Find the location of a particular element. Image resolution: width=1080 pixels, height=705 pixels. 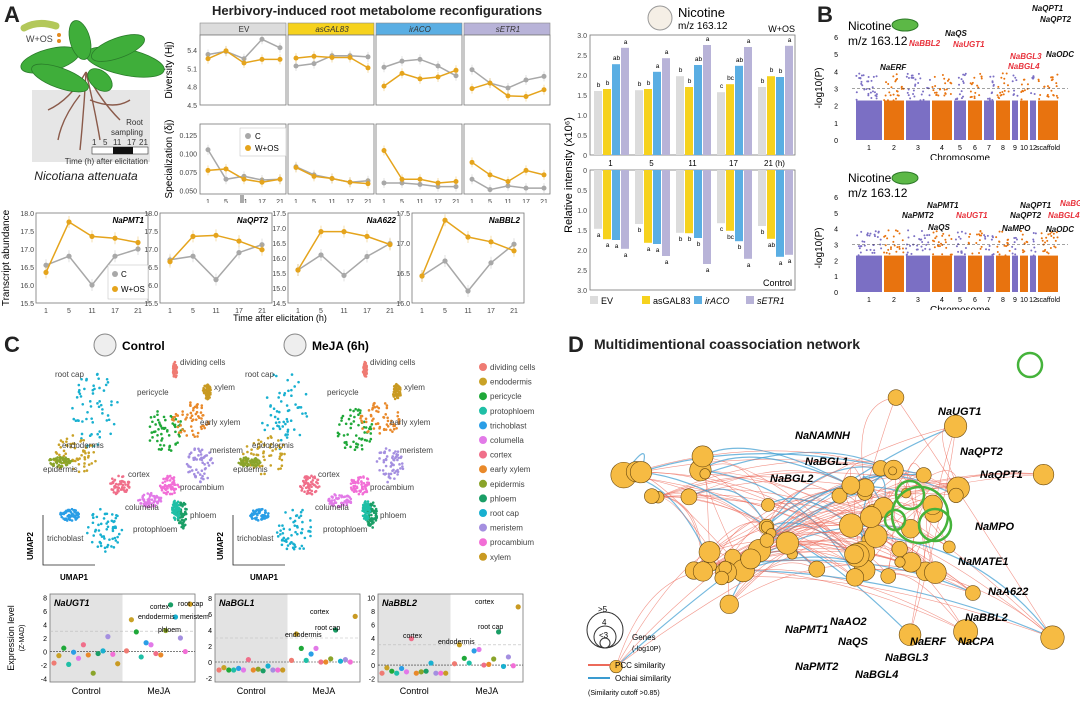

significance-letter: ab is located at coordinates (617, 58).